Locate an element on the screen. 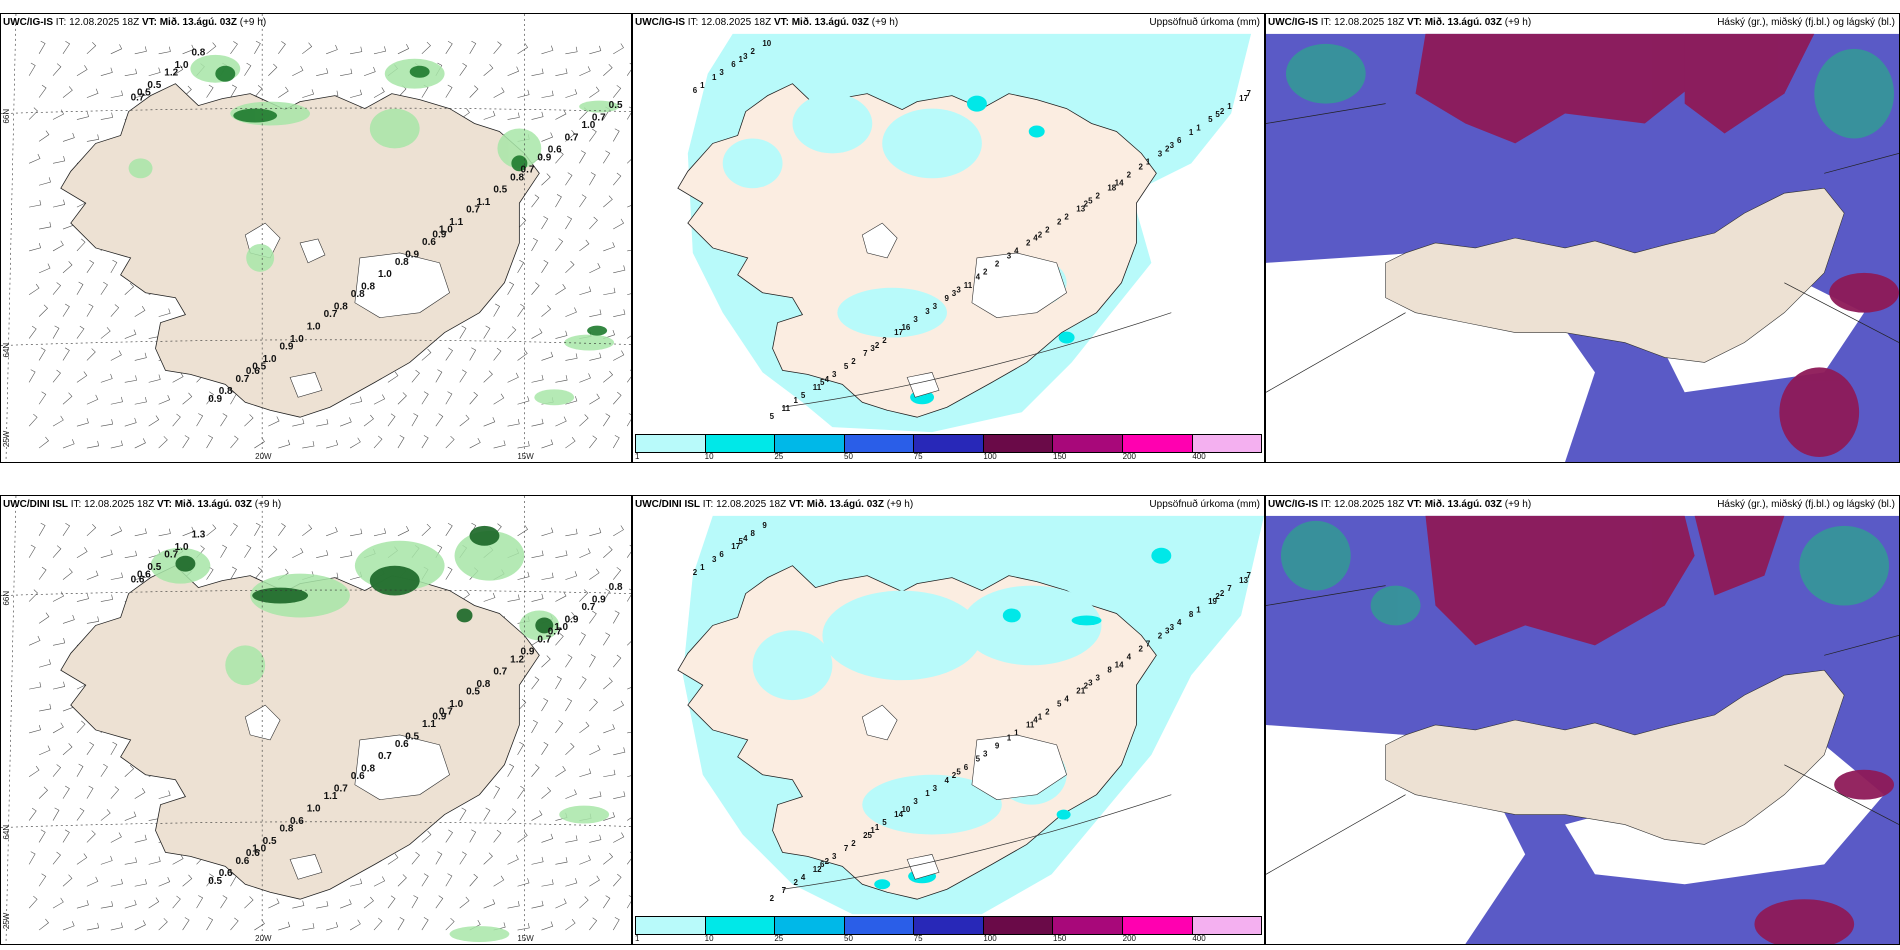  value-label: 14 is located at coordinates (1119, 664).